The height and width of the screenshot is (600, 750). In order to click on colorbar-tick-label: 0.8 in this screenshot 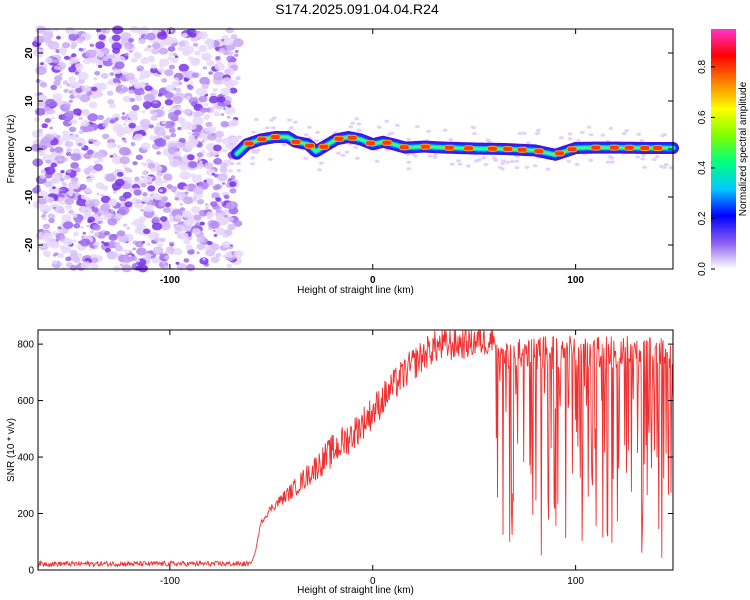, I will do `click(702, 67)`.